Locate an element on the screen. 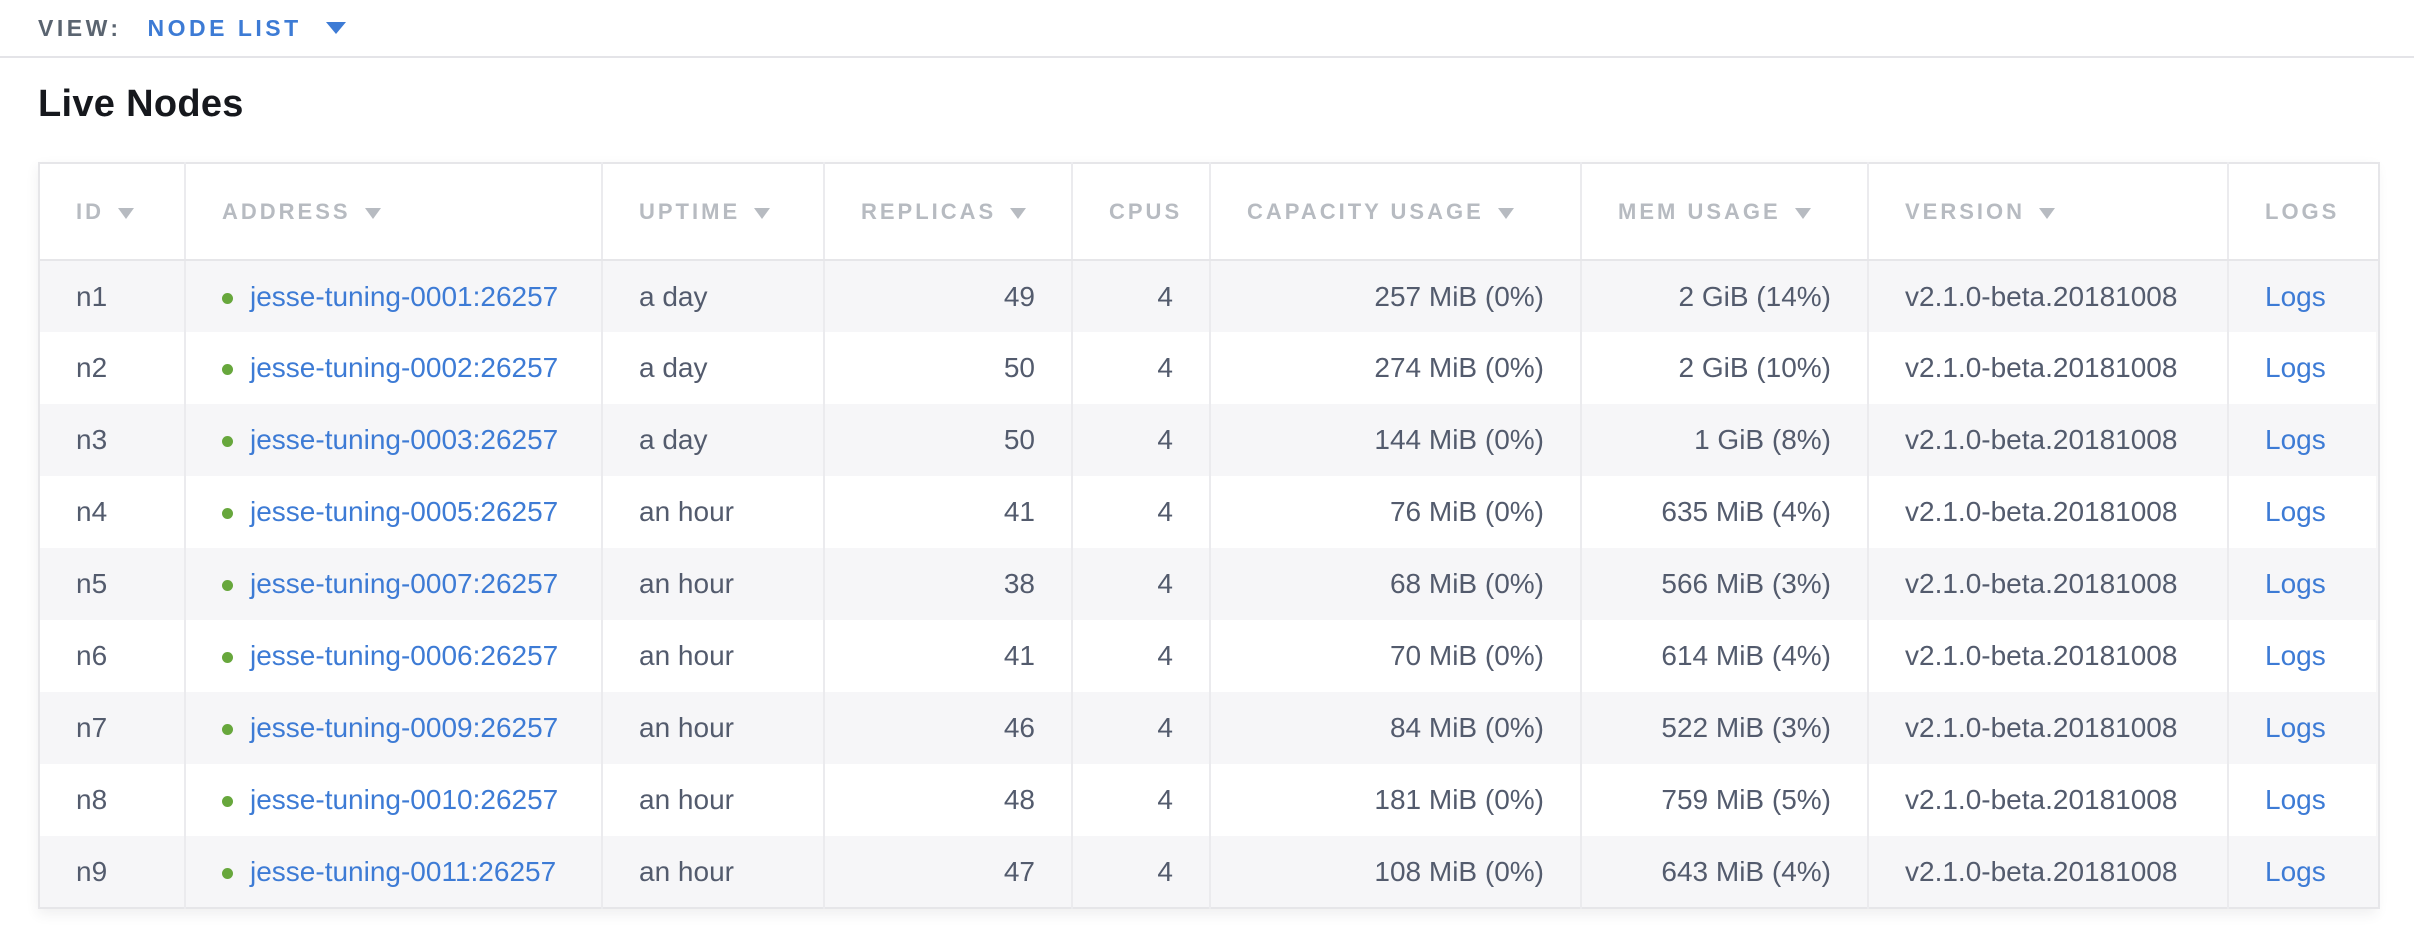 The height and width of the screenshot is (948, 2414). cell-address: jesse-tuning-0007:26257 is located at coordinates (394, 584).